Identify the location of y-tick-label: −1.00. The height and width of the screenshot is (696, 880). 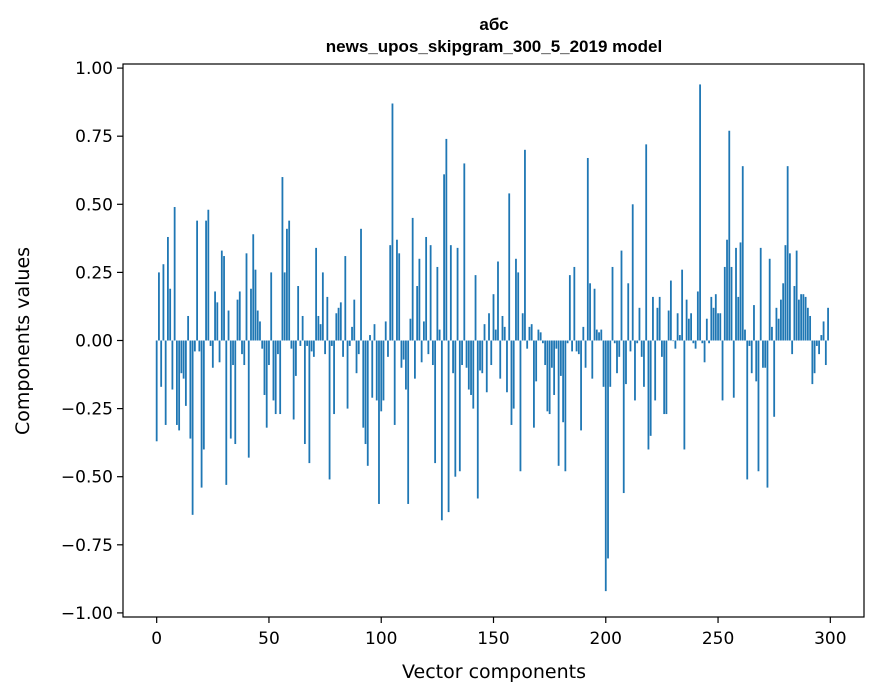
(87, 614).